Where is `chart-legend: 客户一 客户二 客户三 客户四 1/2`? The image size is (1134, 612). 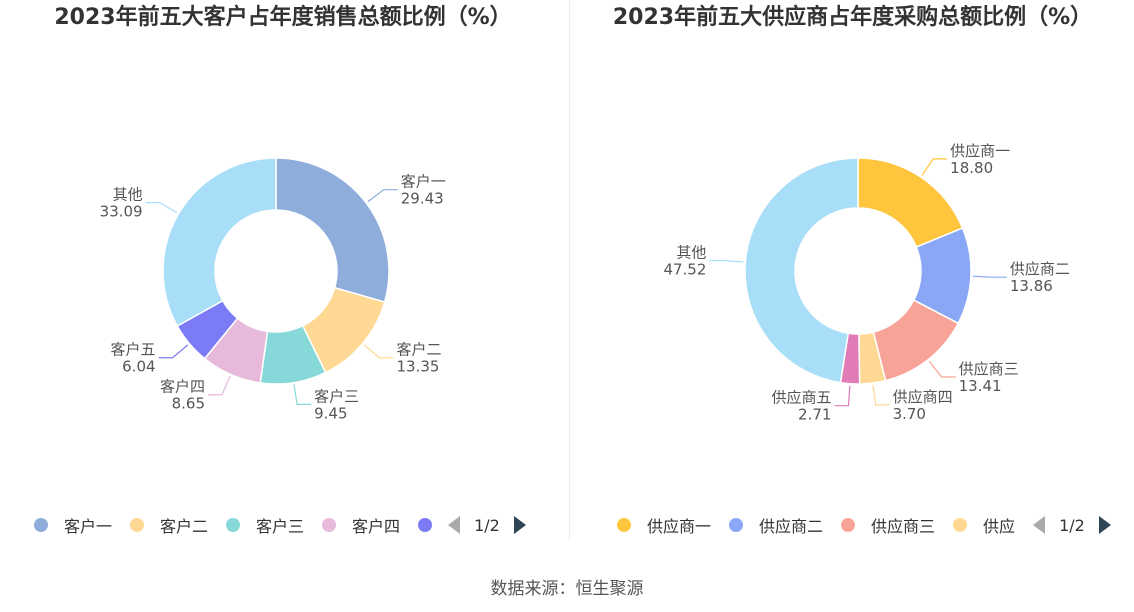 chart-legend: 客户一 客户二 客户三 客户四 1/2 is located at coordinates (283, 525).